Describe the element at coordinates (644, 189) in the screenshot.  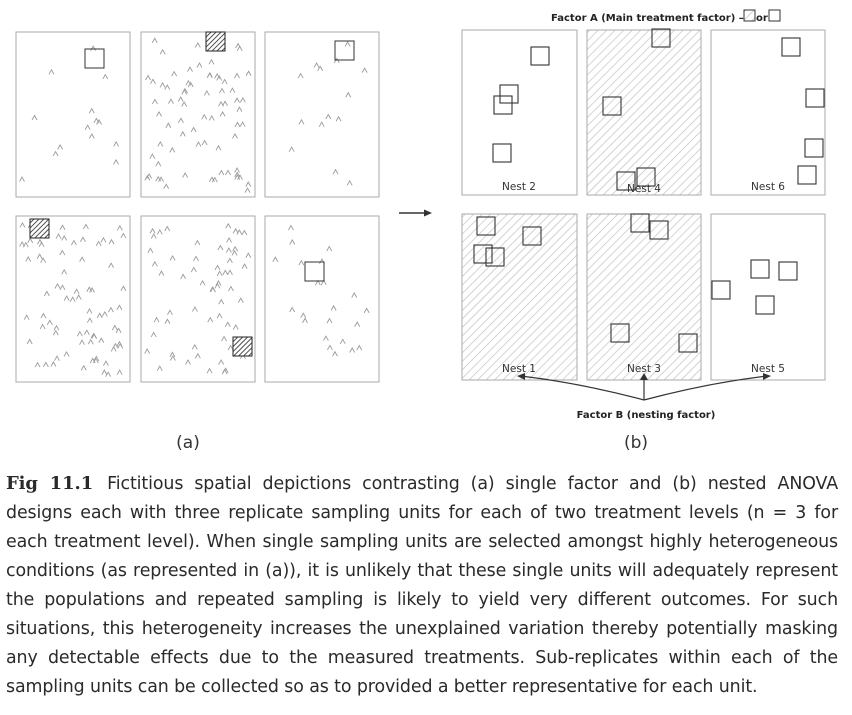
I see `nest-label: Nest 4` at that location.